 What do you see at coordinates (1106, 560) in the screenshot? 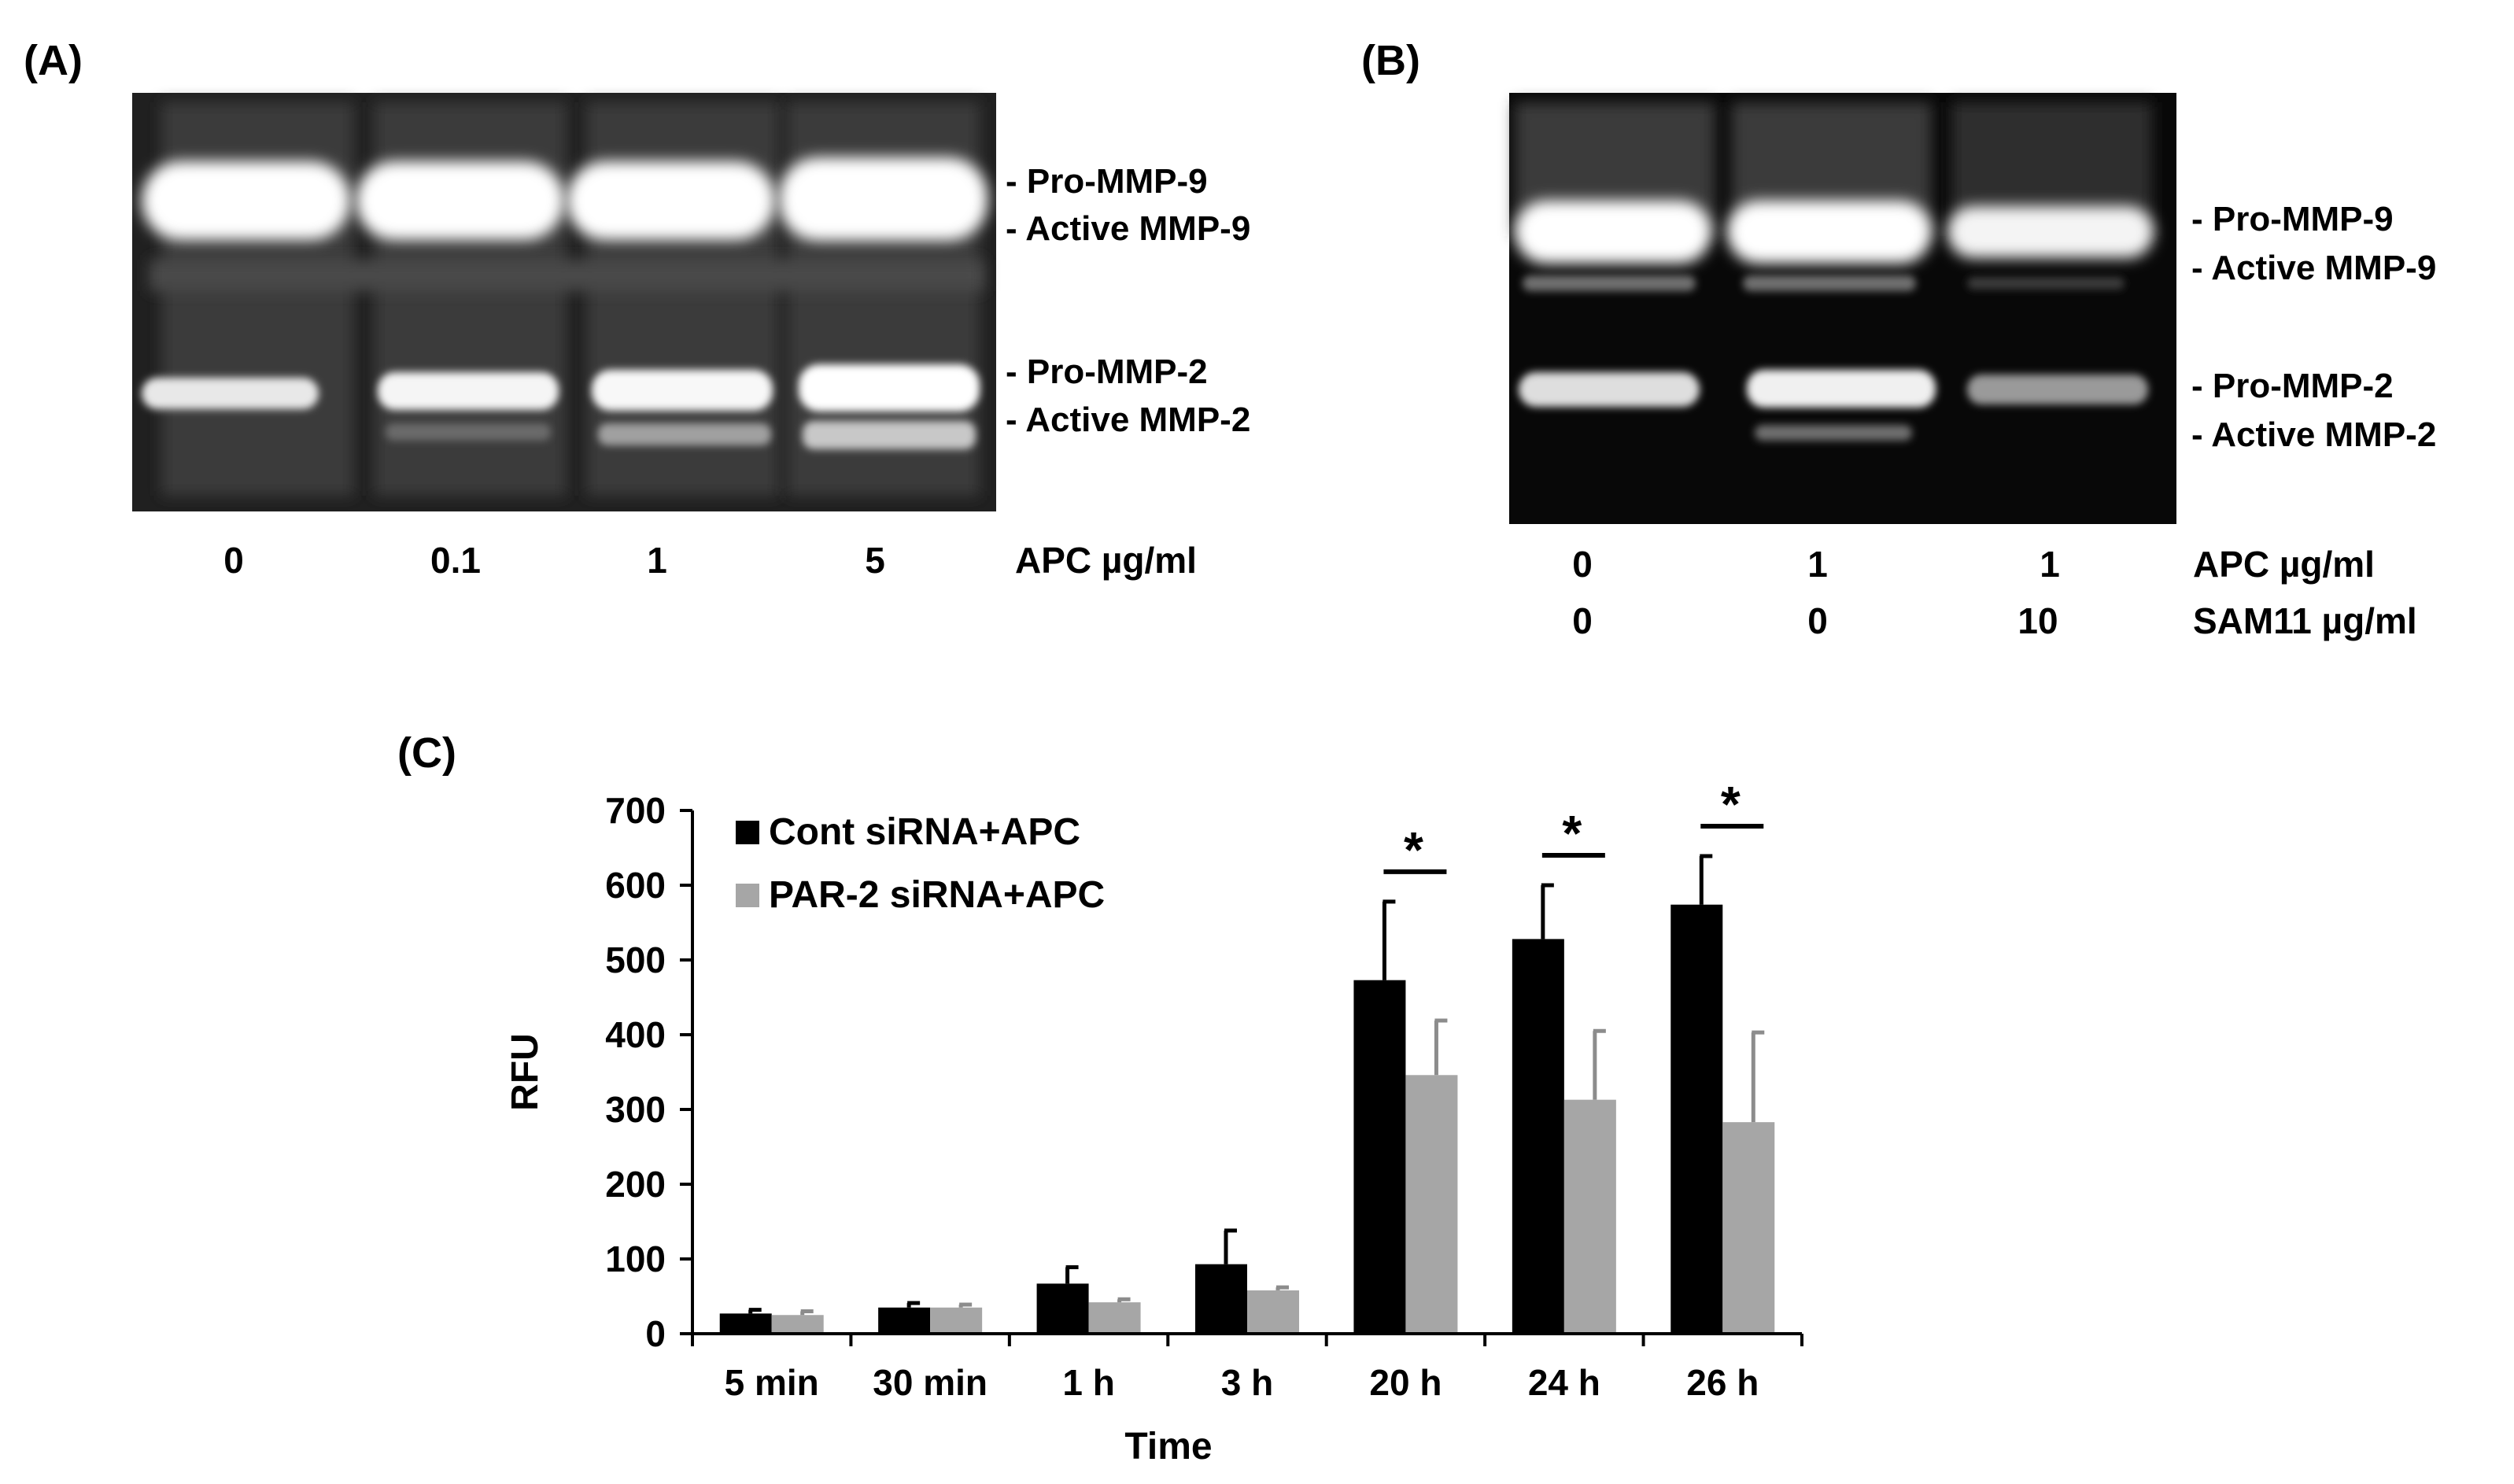
I see `condition-label-a: APC µg/ml` at bounding box center [1106, 560].